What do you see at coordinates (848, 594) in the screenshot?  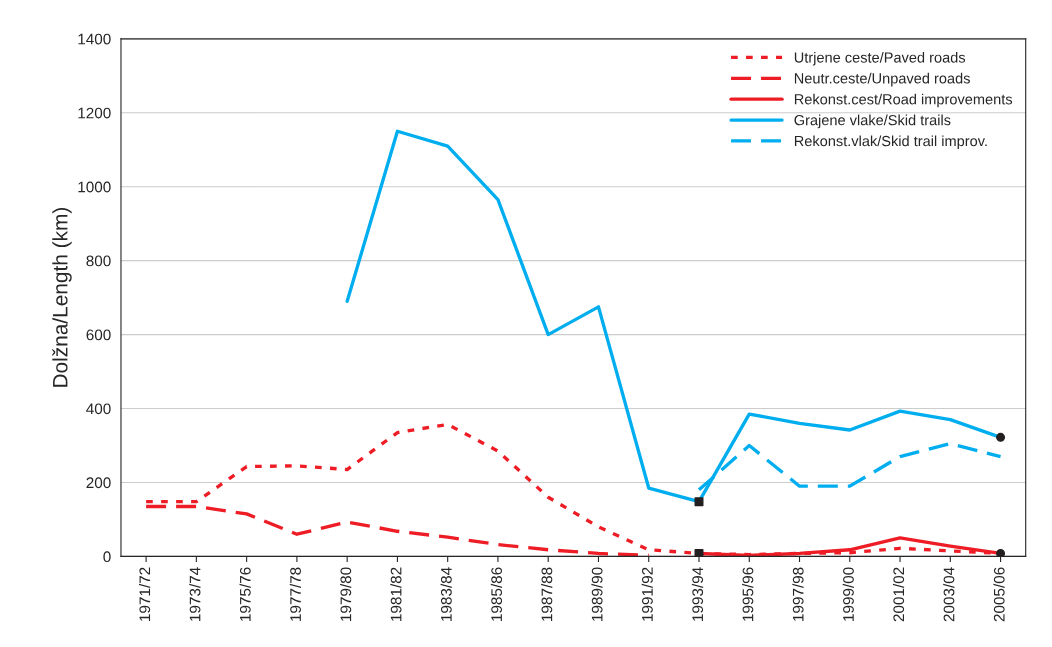 I see `x-tick-label: 1999/00` at bounding box center [848, 594].